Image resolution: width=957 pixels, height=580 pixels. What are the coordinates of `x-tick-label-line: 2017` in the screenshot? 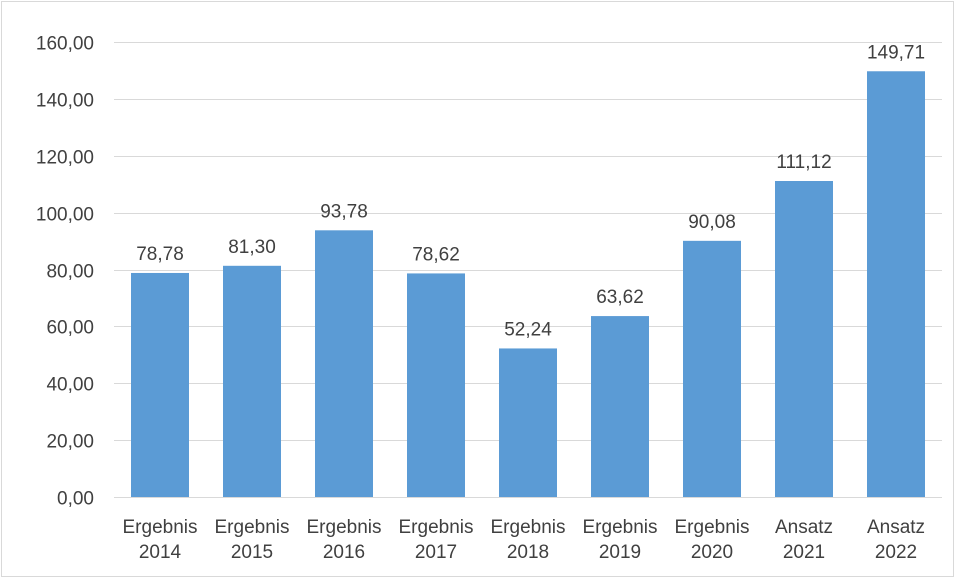 It's located at (436, 552).